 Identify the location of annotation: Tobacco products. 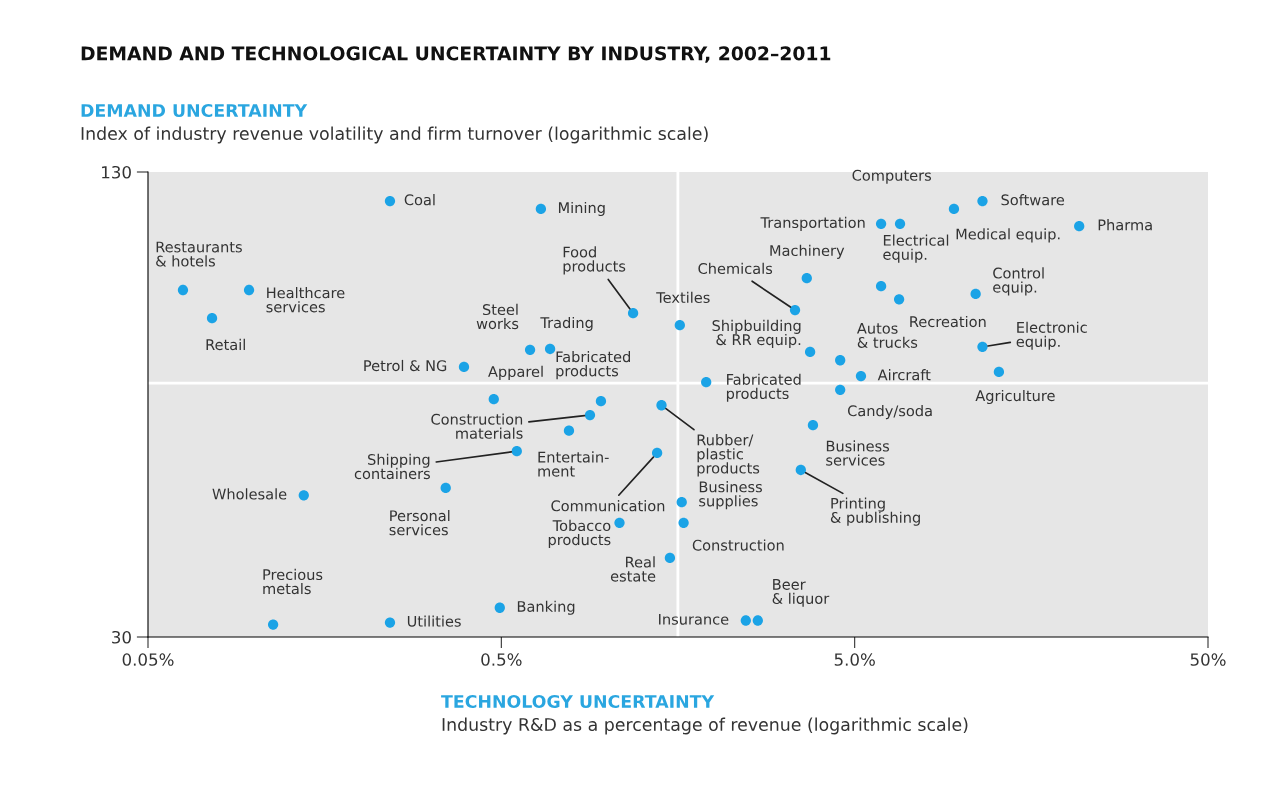
(579, 534).